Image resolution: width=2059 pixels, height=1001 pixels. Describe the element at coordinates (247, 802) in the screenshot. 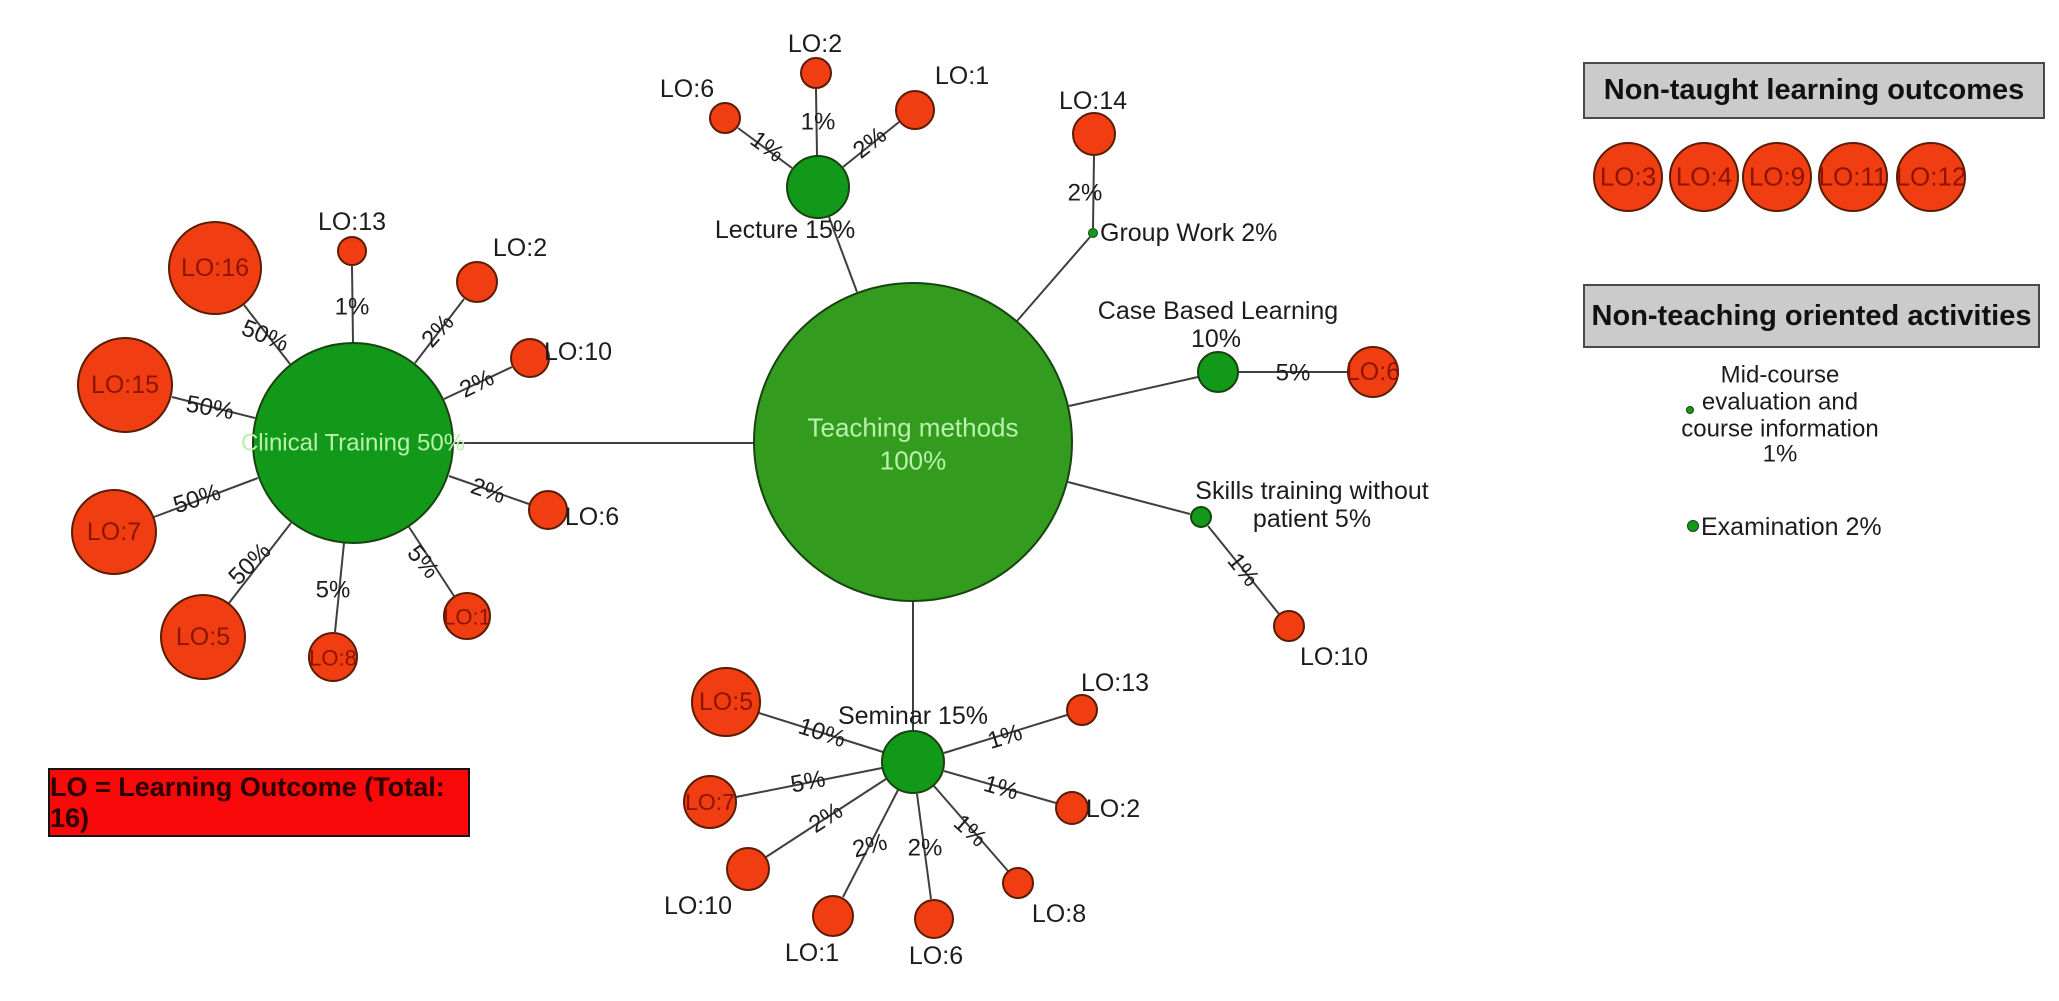

I see `legend-text: LO = Learning Outcome (Total: 16)` at that location.